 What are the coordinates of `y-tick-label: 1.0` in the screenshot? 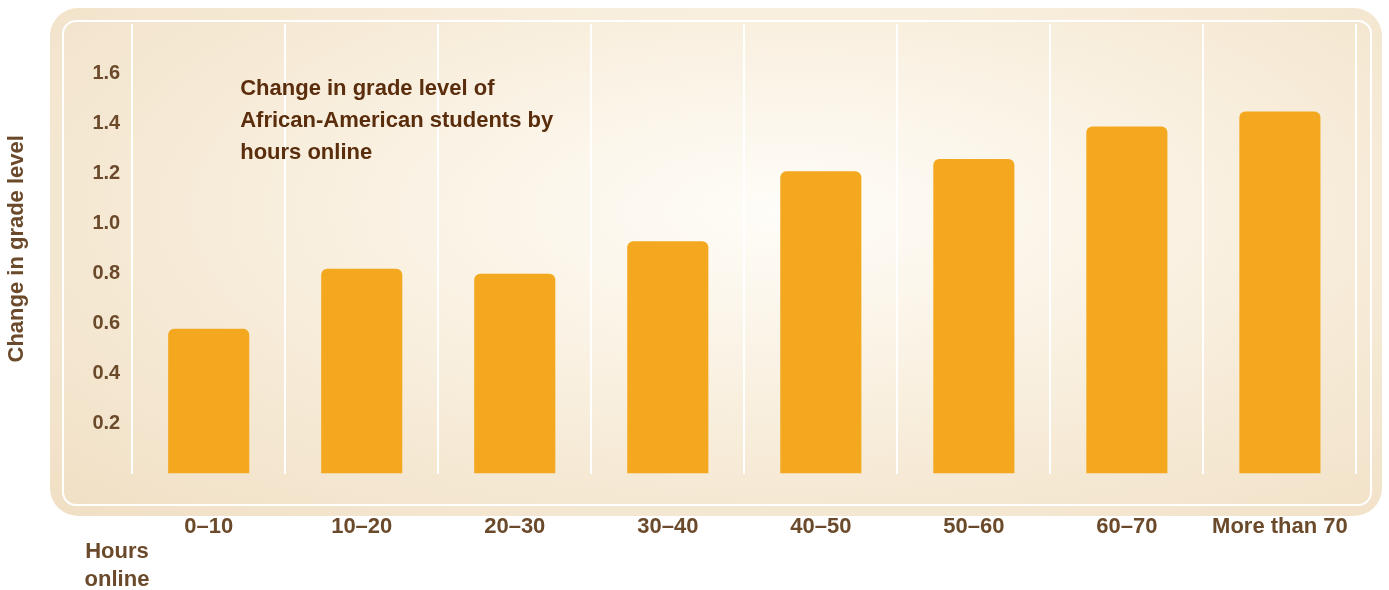 It's located at (106, 222).